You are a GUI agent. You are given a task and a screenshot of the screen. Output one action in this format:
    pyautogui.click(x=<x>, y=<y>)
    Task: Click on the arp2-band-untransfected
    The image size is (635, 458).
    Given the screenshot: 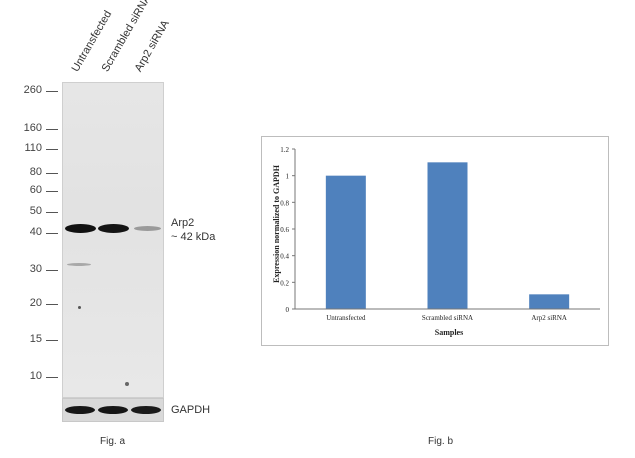 What is the action you would take?
    pyautogui.click(x=80, y=228)
    